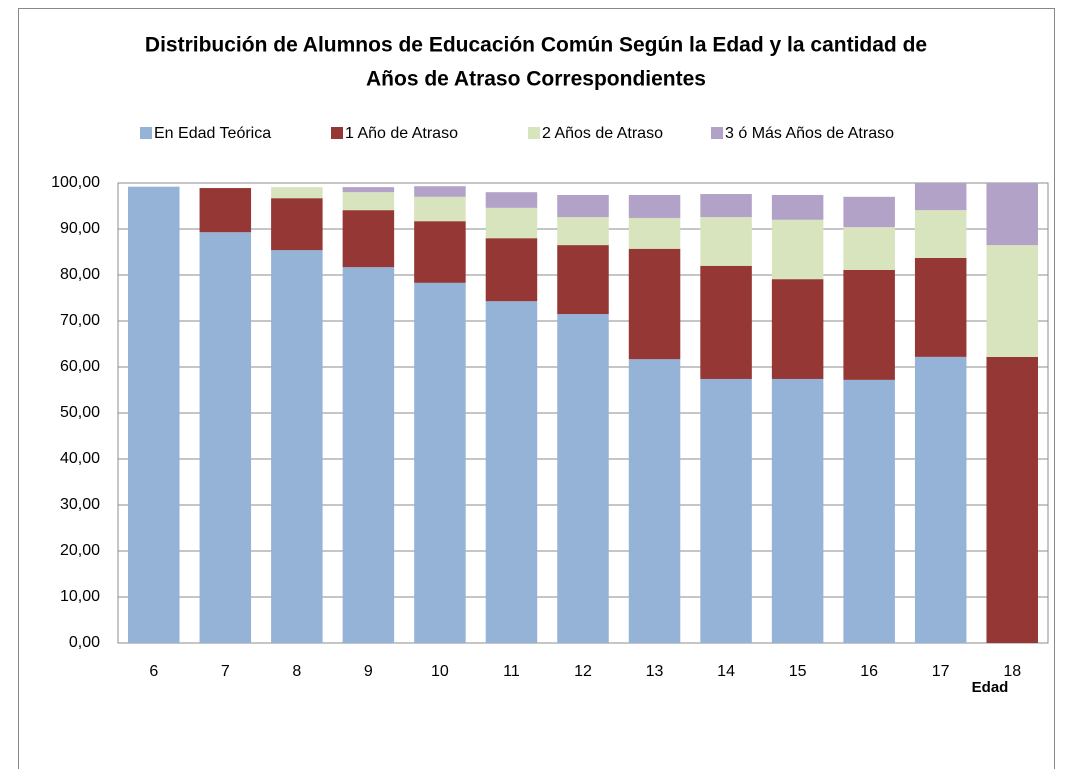 Image resolution: width=1073 pixels, height=769 pixels. Describe the element at coordinates (401, 133) in the screenshot. I see `legend-label: 1 Año de Atraso` at that location.